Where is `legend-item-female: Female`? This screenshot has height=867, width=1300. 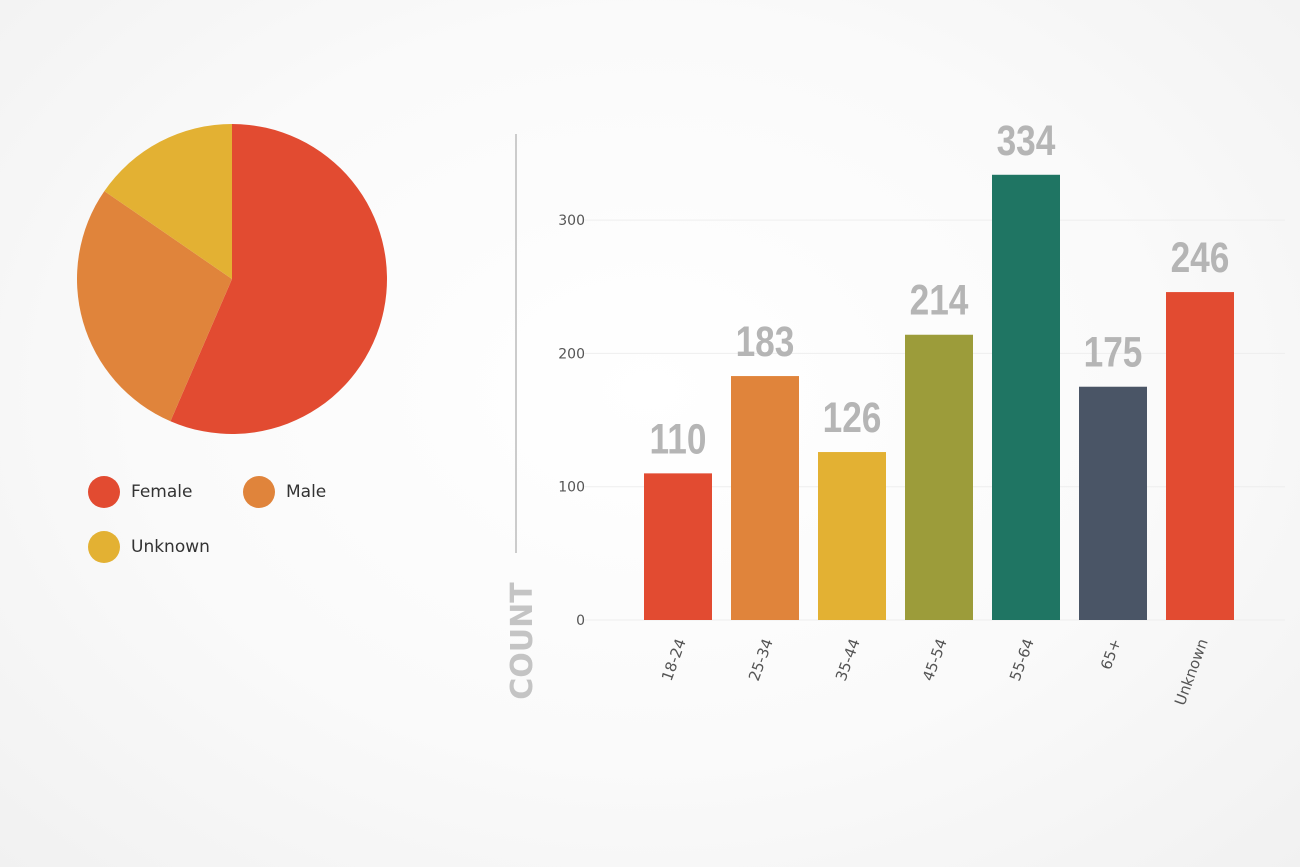
legend-item-female: Female is located at coordinates (140, 492).